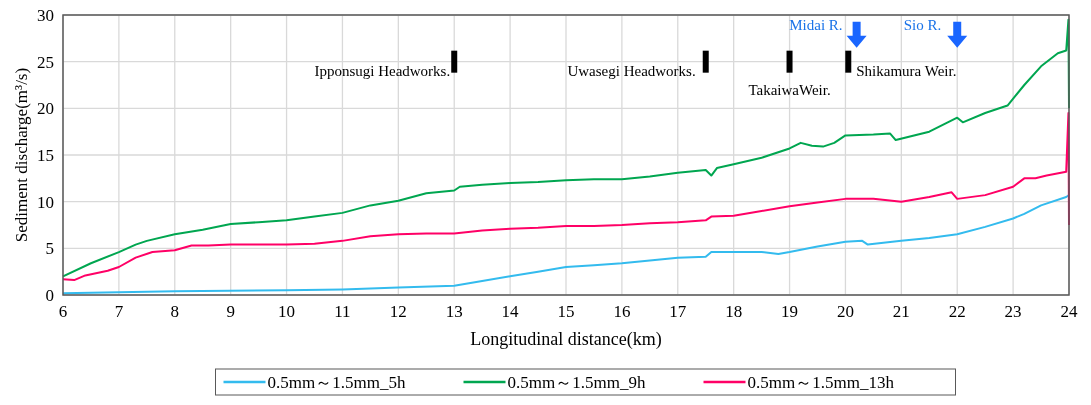  Describe the element at coordinates (21, 155) in the screenshot. I see `y-axis-title: Sediment discharge(m³/s)` at that location.